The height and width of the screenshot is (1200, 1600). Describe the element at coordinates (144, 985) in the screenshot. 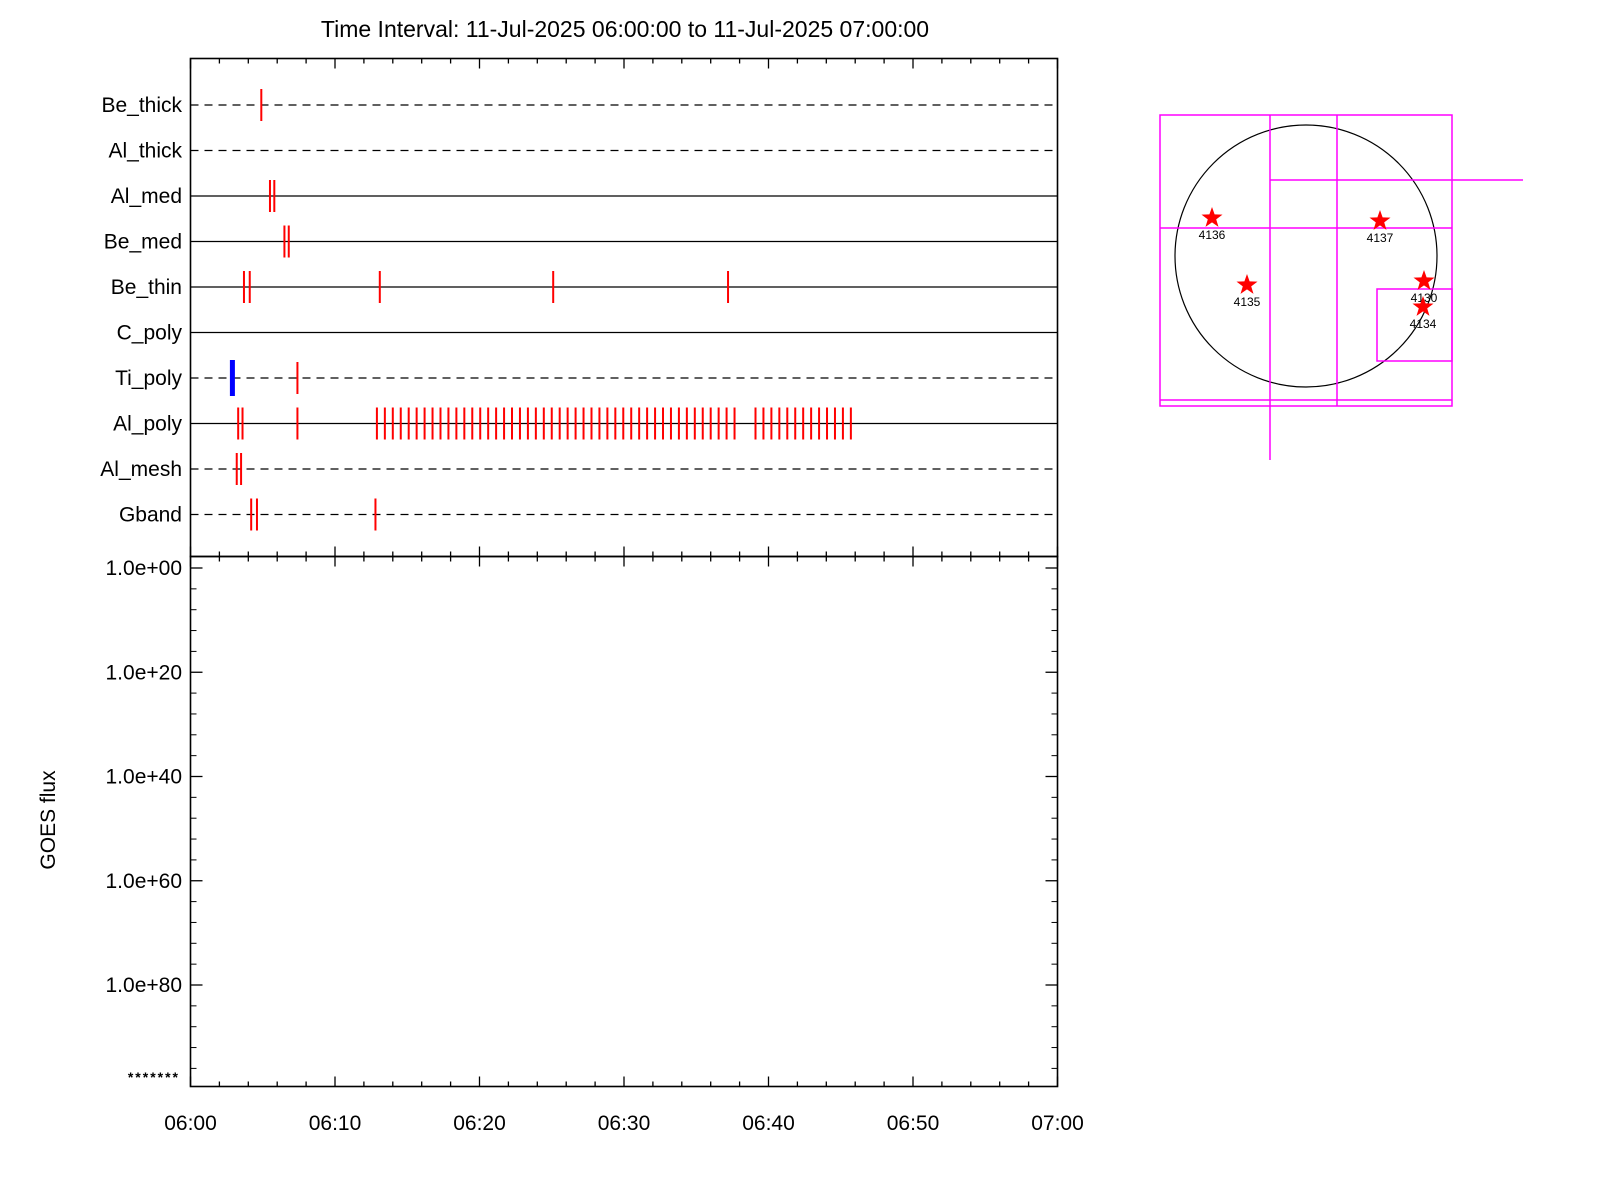

I see `goes-ytick-label: 1.0e+80` at that location.